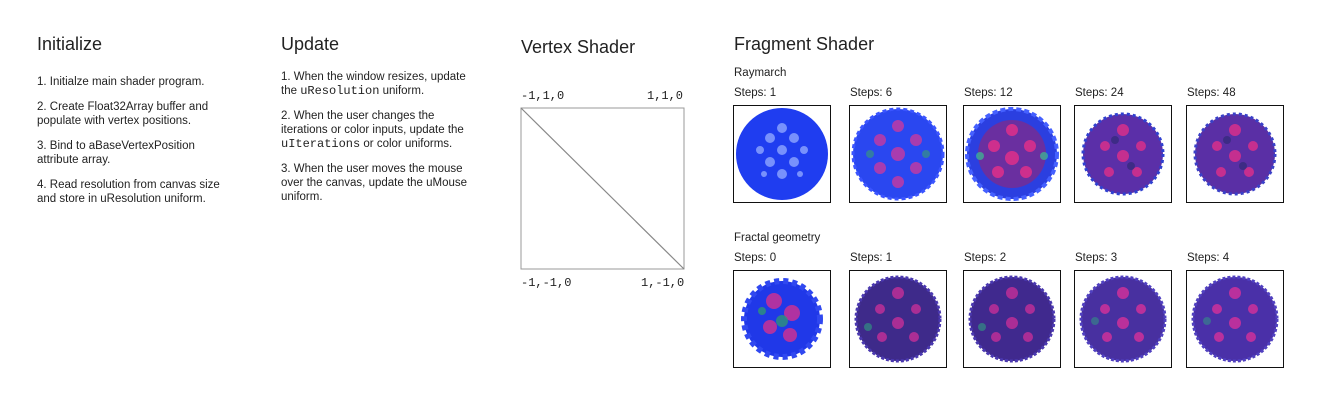 The height and width of the screenshot is (408, 1326). What do you see at coordinates (871, 93) in the screenshot?
I see `raymarch-steps-label: Steps: 6` at bounding box center [871, 93].